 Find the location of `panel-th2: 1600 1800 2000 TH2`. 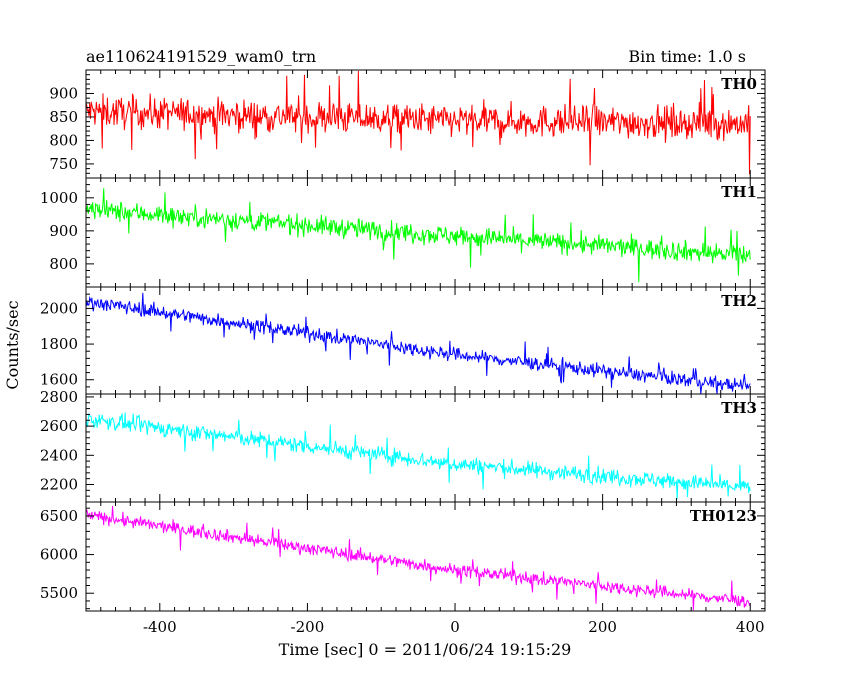

panel-th2: 1600 1800 2000 TH2 is located at coordinates (403, 340).